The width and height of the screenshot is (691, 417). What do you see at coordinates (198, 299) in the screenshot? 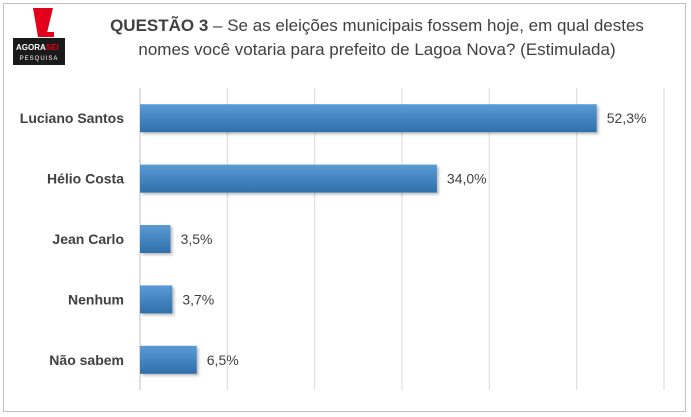
I see `value-label: 3,7%` at bounding box center [198, 299].